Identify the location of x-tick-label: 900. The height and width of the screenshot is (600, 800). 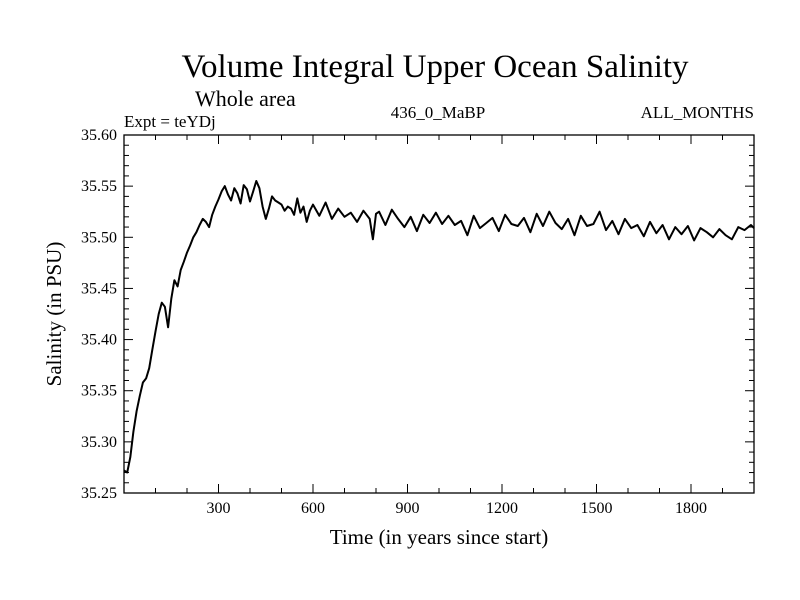
(408, 508).